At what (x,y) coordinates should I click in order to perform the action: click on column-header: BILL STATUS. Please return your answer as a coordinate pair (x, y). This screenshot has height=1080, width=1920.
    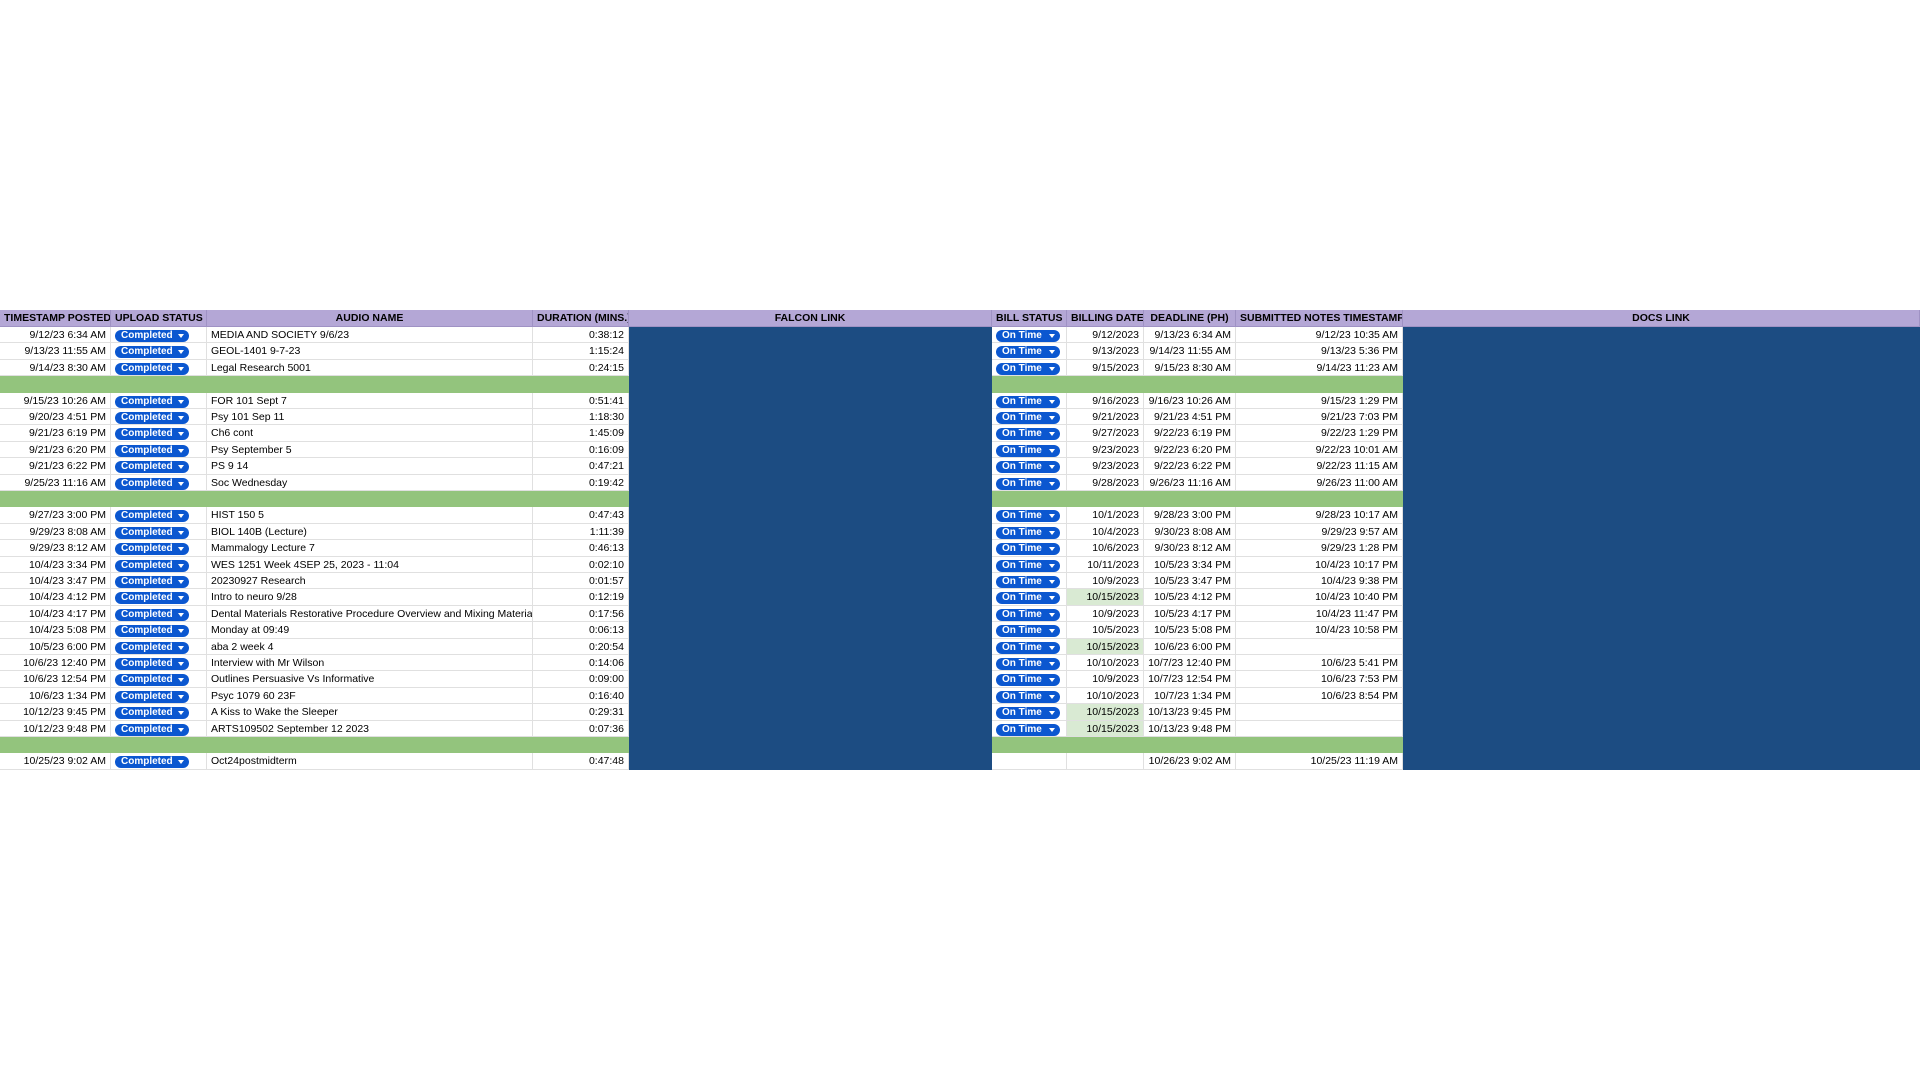
    Looking at the image, I should click on (1029, 318).